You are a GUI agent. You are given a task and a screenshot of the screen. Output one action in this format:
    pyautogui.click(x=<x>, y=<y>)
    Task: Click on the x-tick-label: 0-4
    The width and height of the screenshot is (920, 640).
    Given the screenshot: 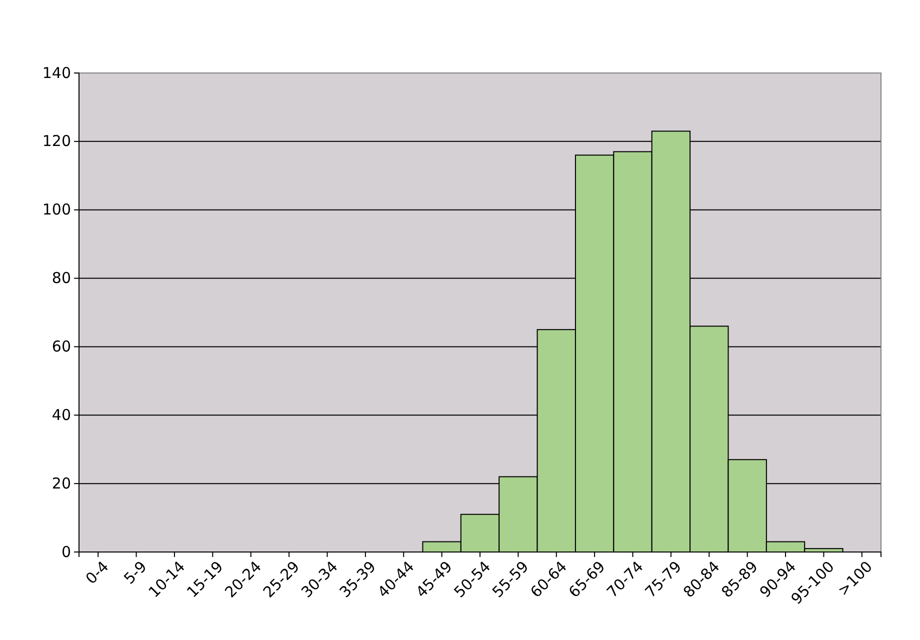 What is the action you would take?
    pyautogui.click(x=97, y=573)
    